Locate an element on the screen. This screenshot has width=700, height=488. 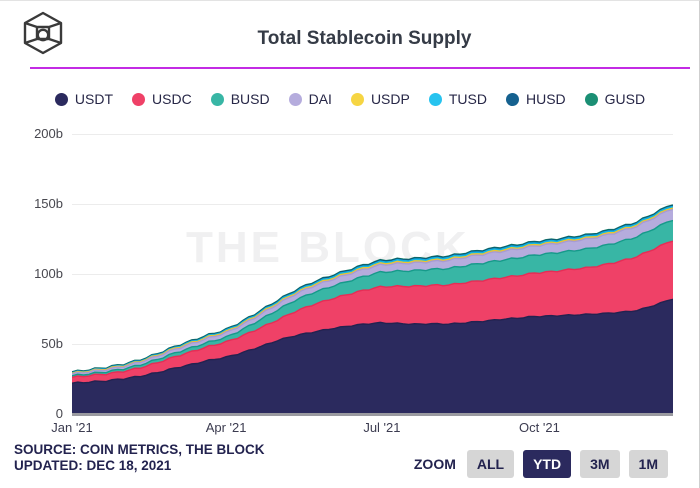
accent-divider is located at coordinates (360, 68).